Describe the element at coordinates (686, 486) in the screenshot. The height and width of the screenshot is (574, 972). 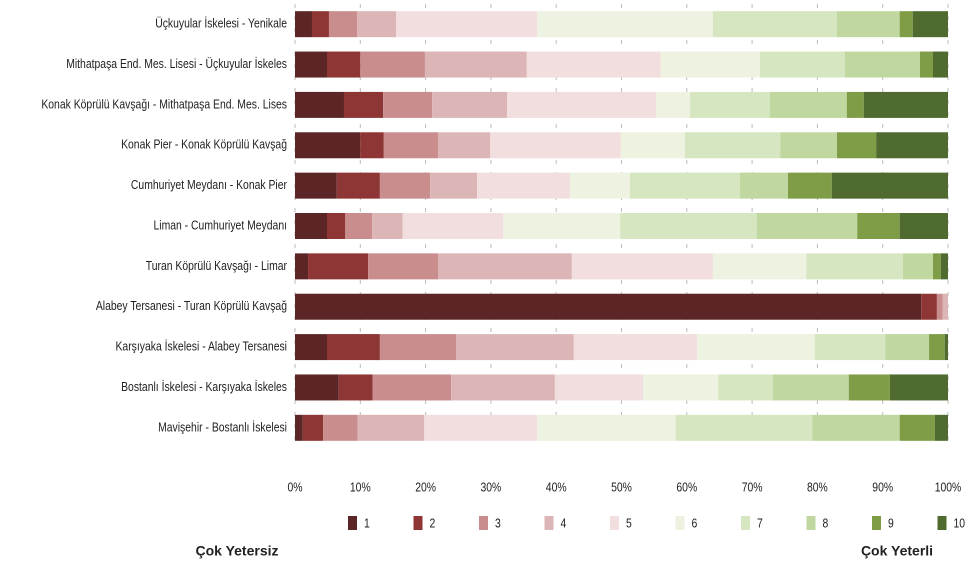
I see `x-tick-label: 60%` at that location.